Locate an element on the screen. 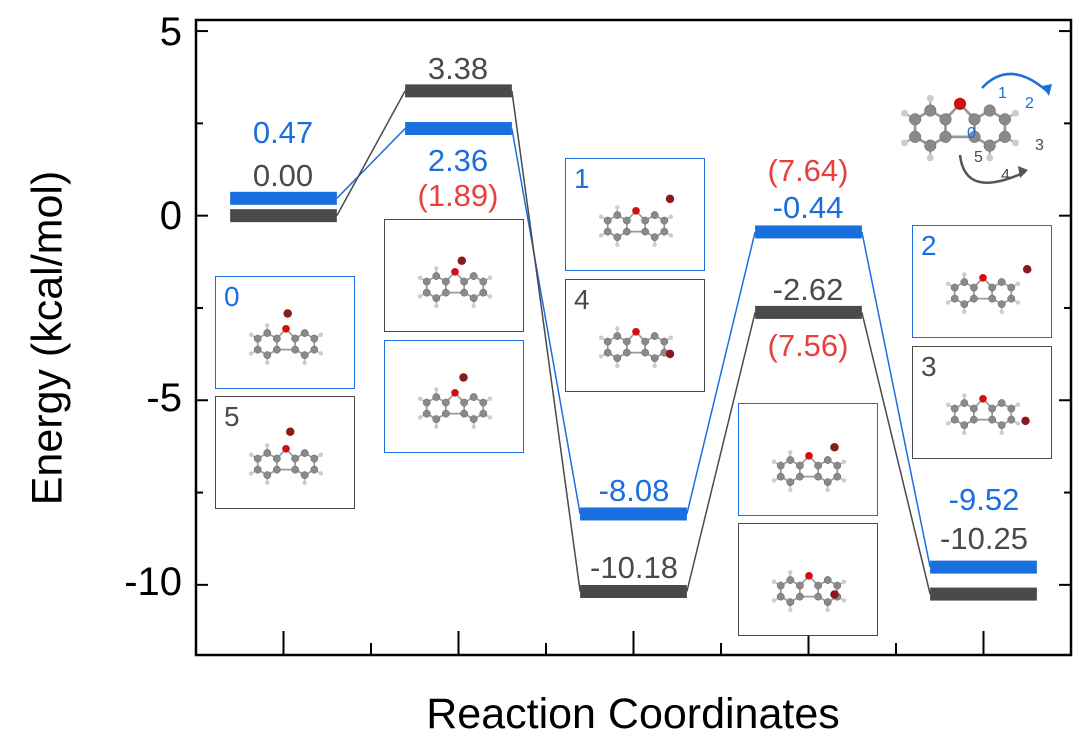 The height and width of the screenshot is (739, 1081). energy-label-black-3: -10.18 is located at coordinates (634, 567).